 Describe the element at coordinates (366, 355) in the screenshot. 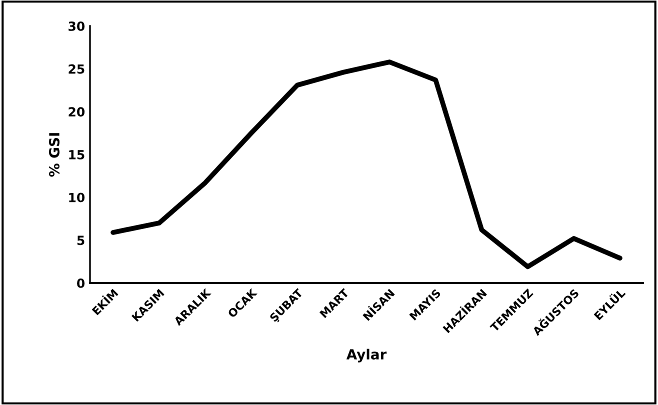

I see `x-axis-title: Aylar` at that location.